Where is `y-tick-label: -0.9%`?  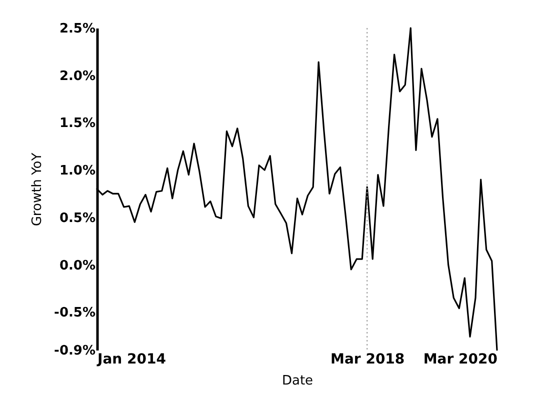 y-tick-label: -0.9% is located at coordinates (75, 351).